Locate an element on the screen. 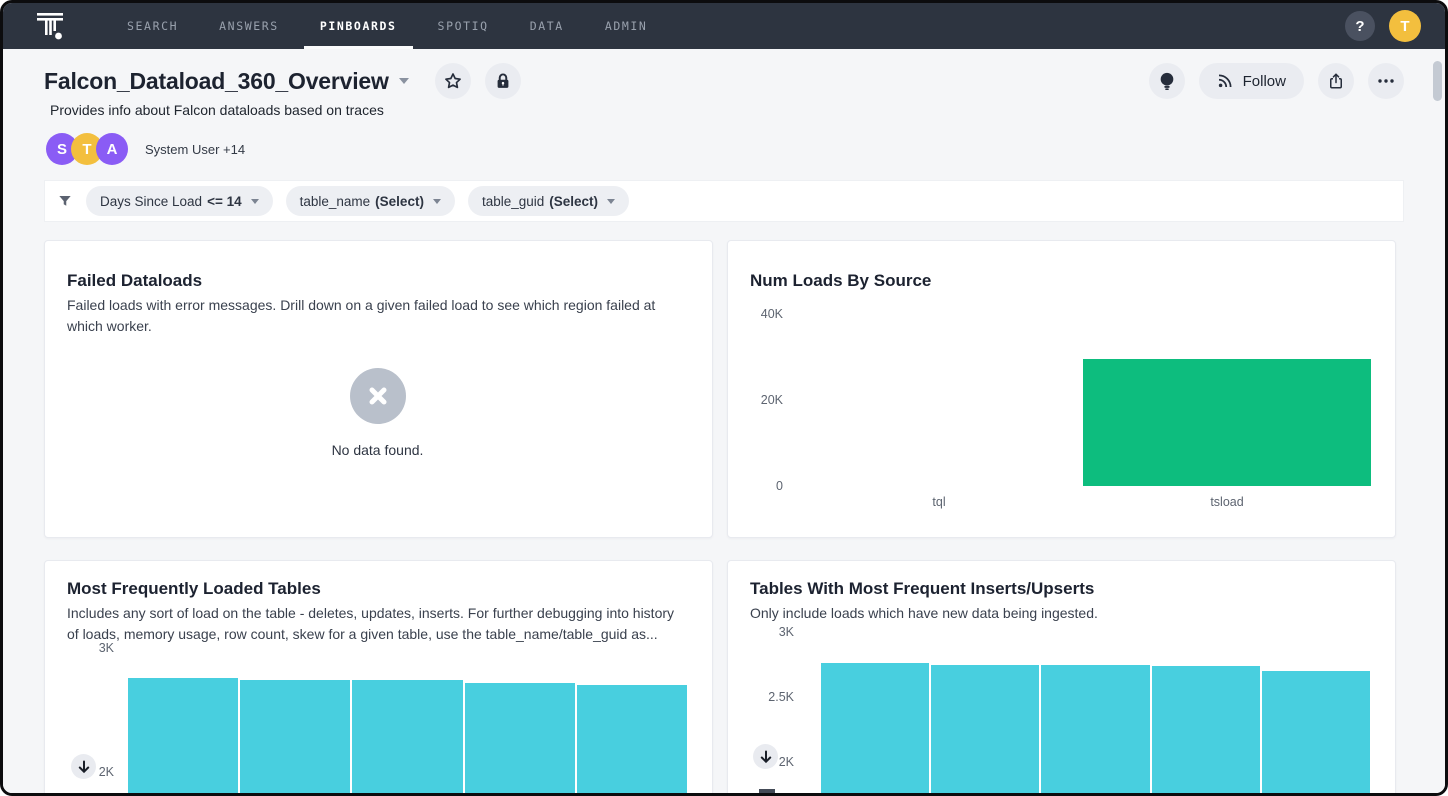 This screenshot has width=1448, height=796. bar-chart-most-frequently-loaded-tables: 3K 2K is located at coordinates (377, 717).